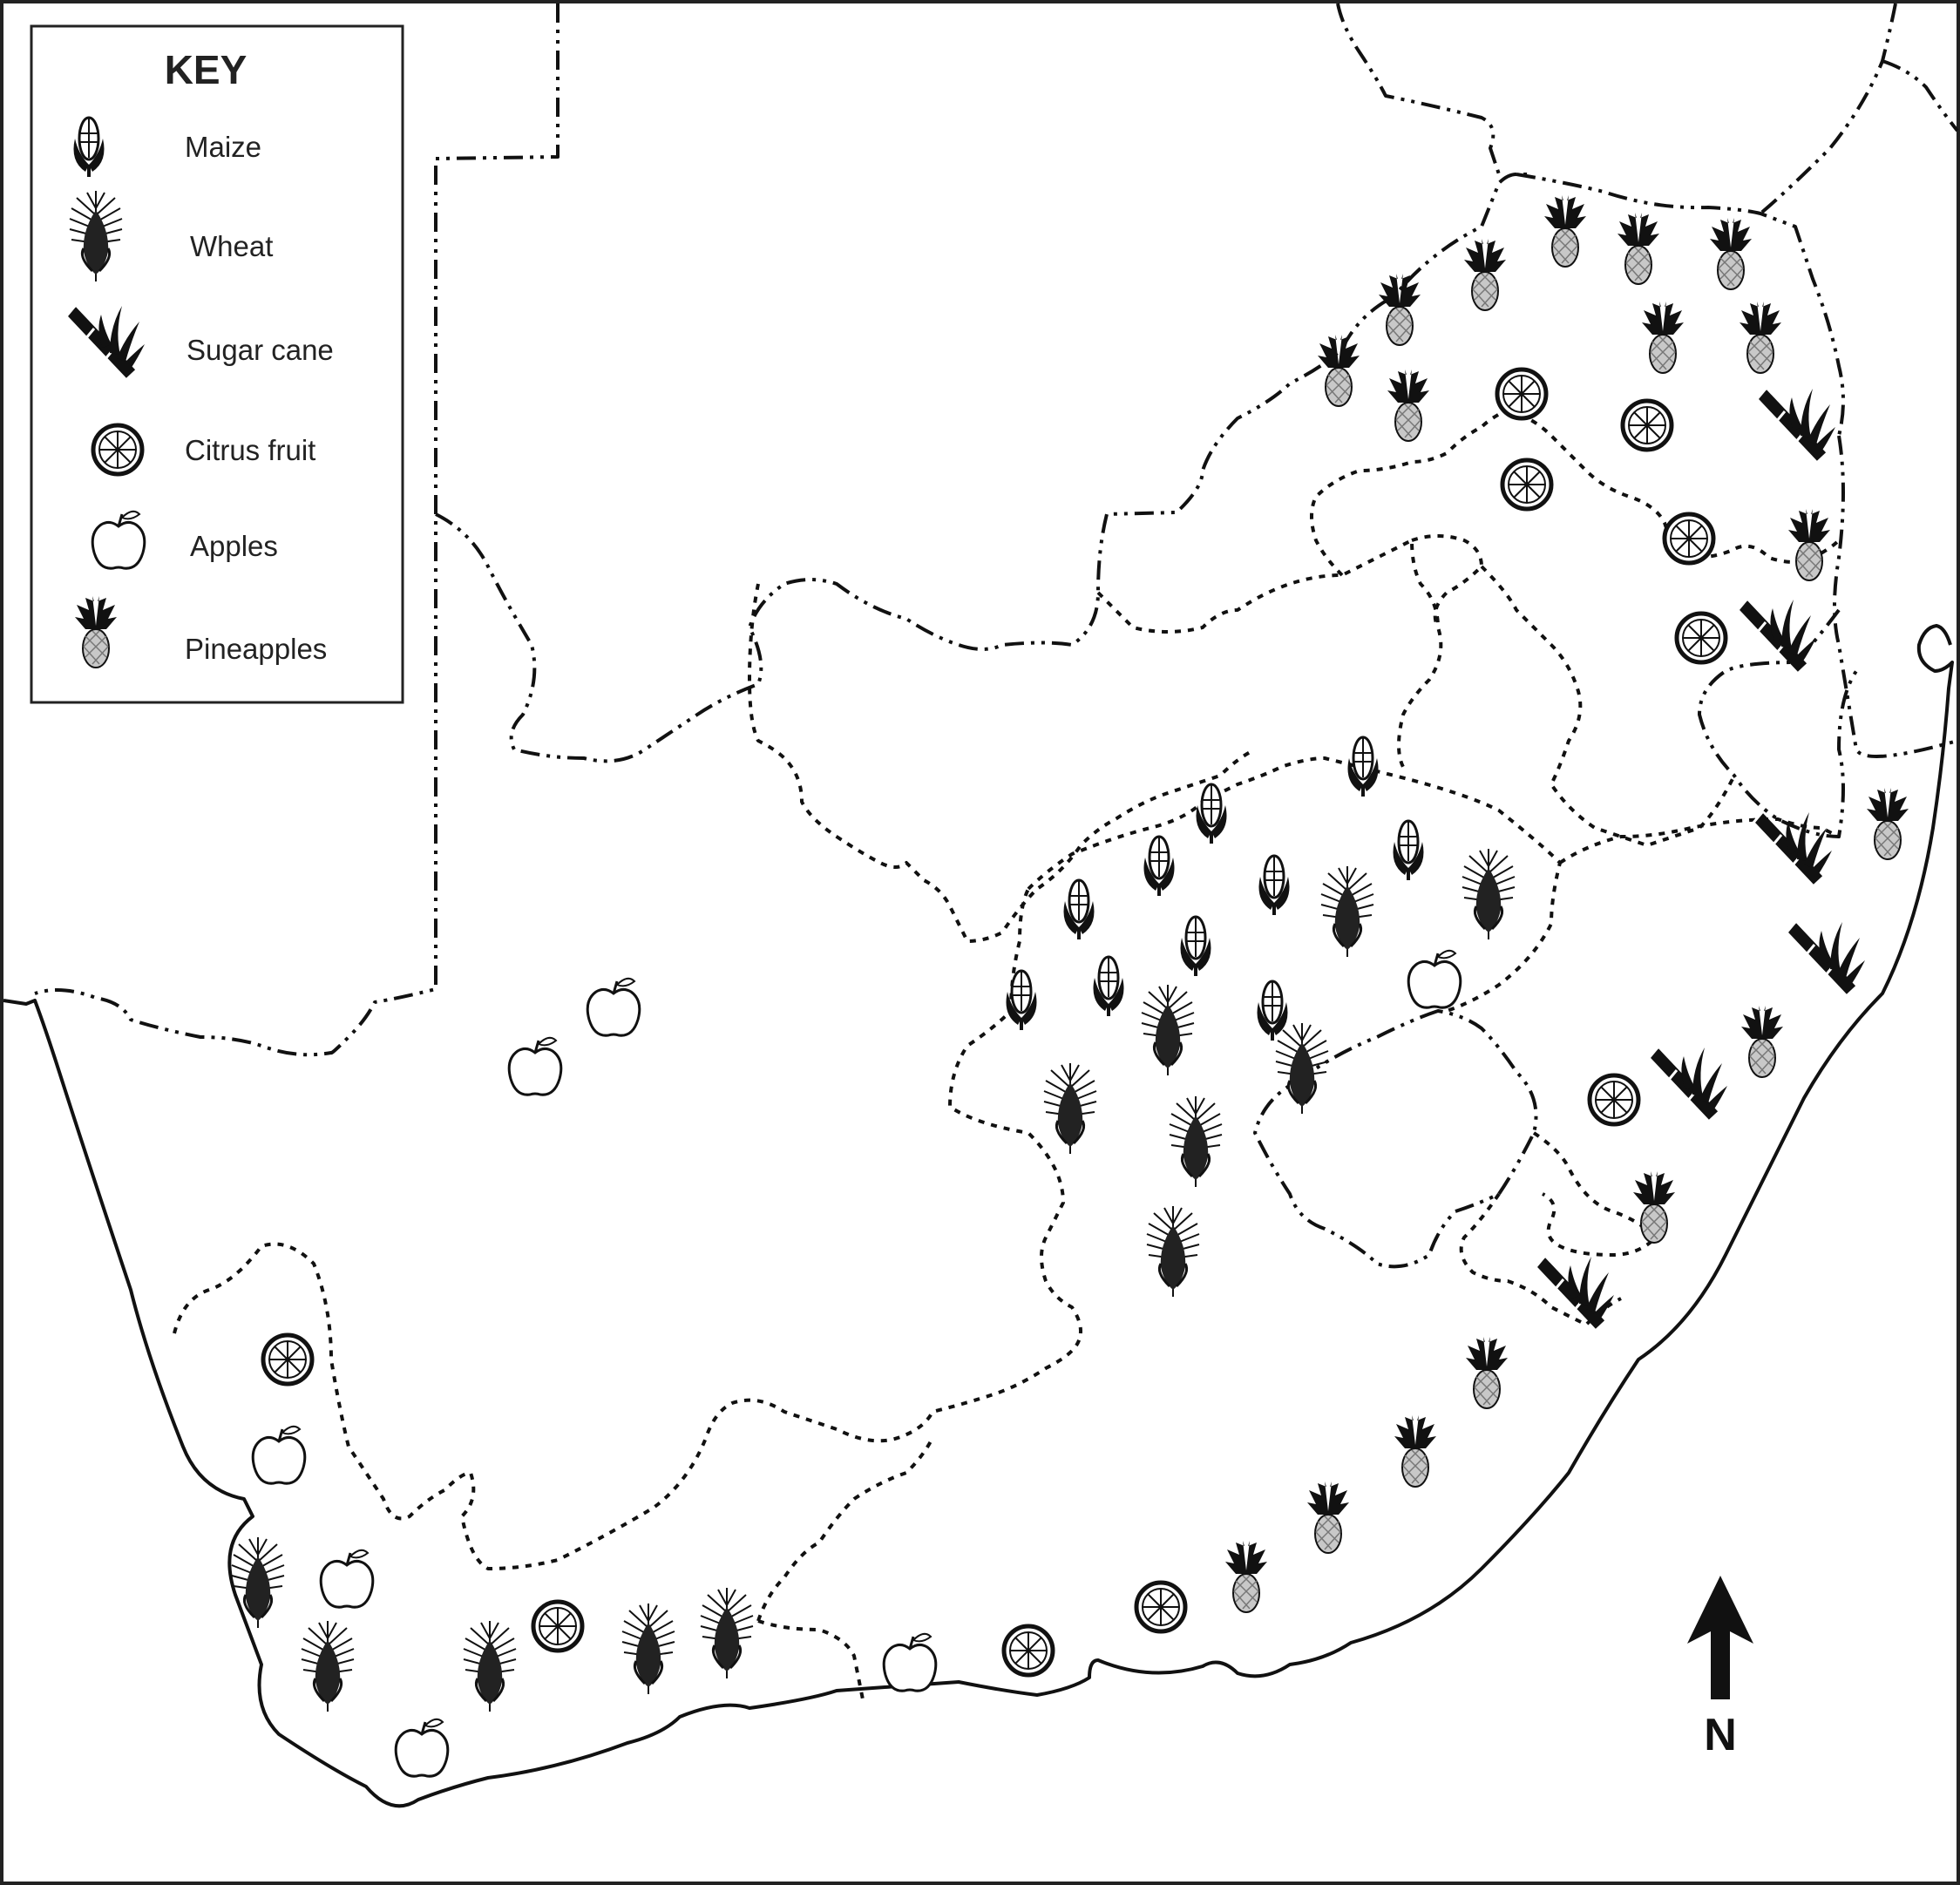 The height and width of the screenshot is (1885, 1960). Describe the element at coordinates (1686, 1037) in the screenshot. I see `province-border-kwazulu-natal` at that location.